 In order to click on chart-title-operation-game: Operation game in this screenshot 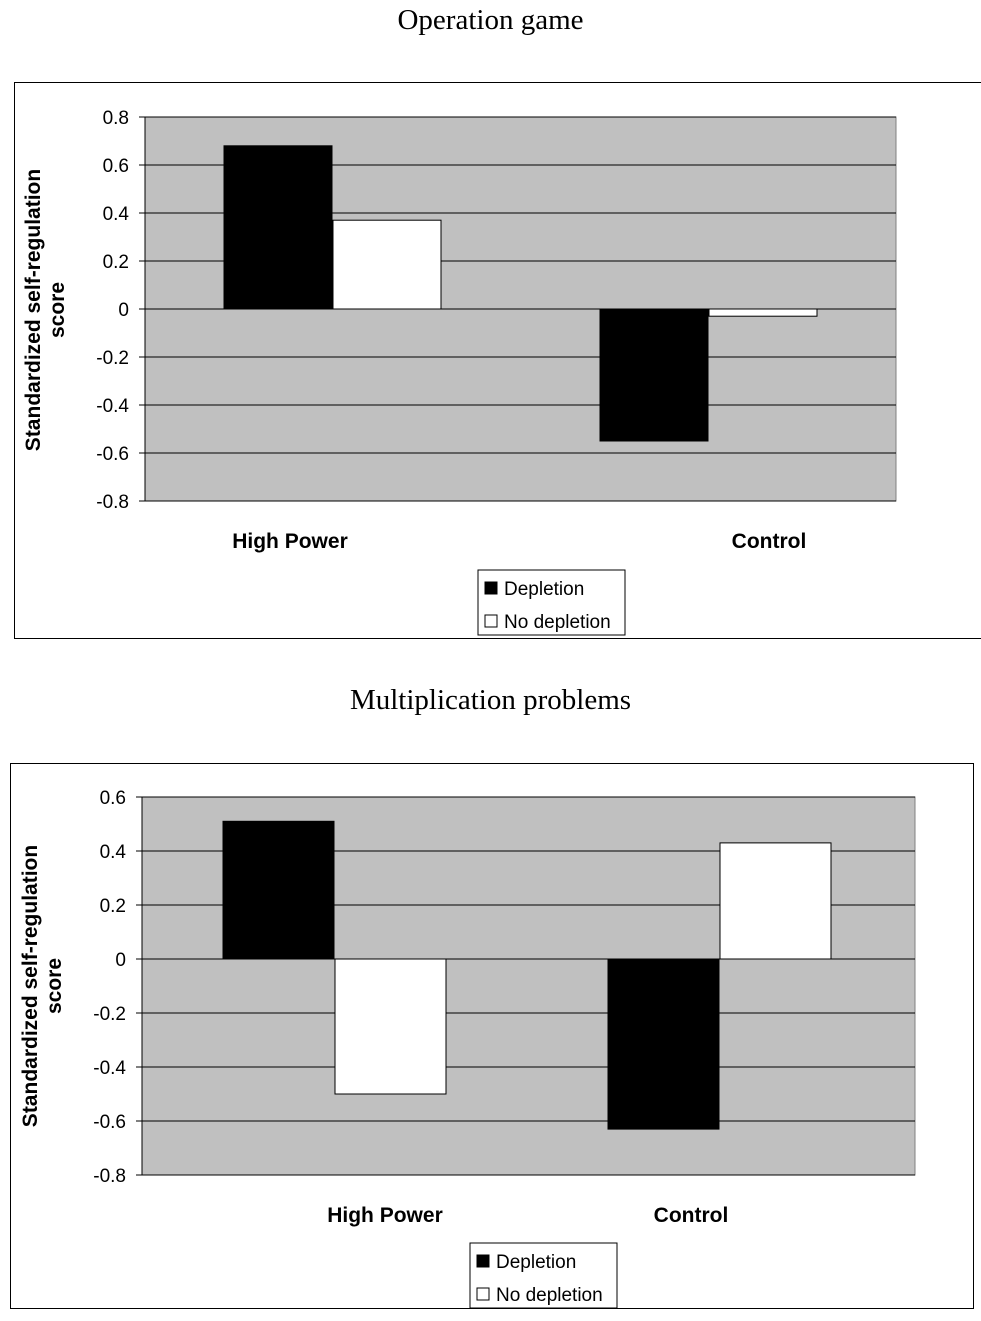, I will do `click(490, 20)`.